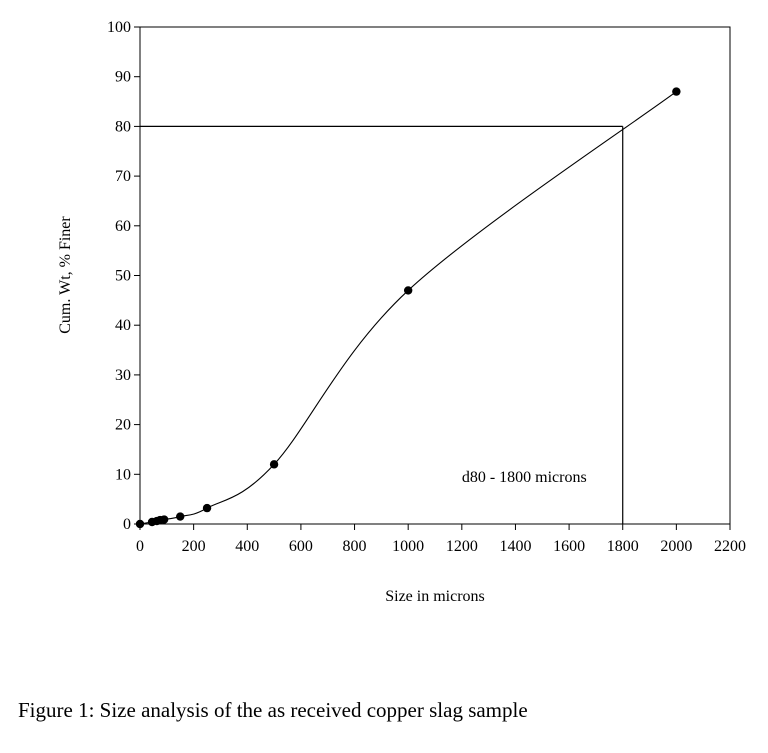 This screenshot has width=768, height=753. What do you see at coordinates (355, 546) in the screenshot?
I see `x-tick-label-4: 800` at bounding box center [355, 546].